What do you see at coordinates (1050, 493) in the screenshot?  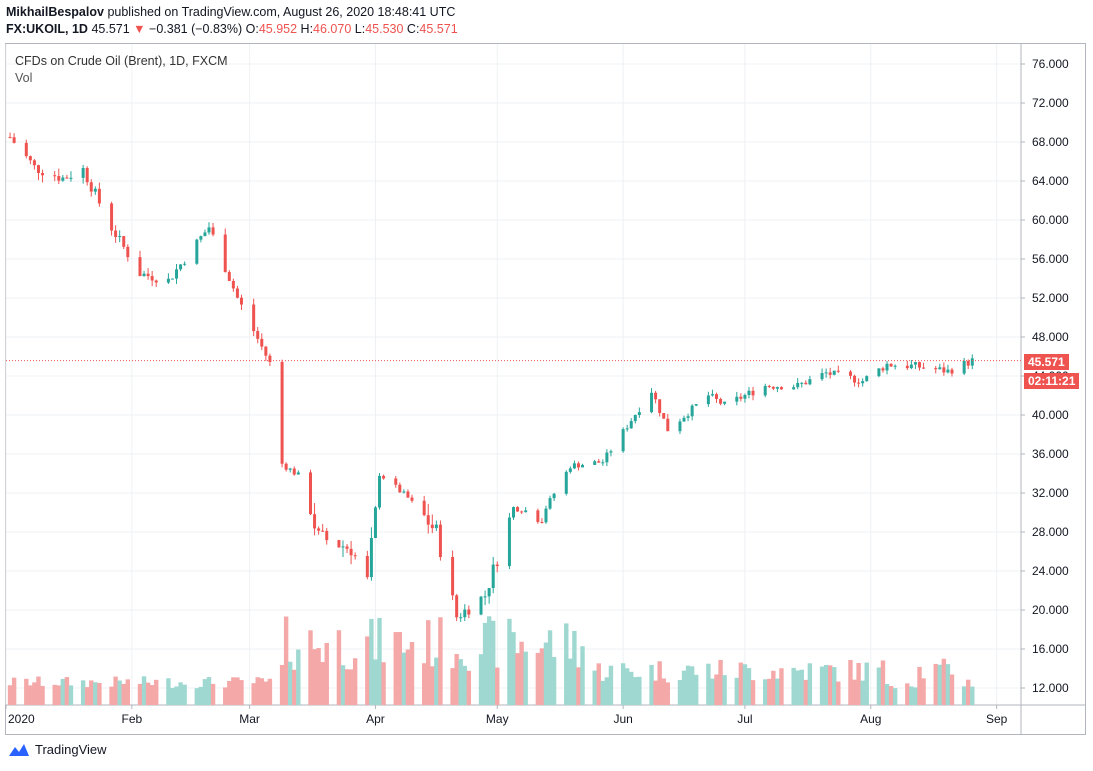 I see `y-tick-label: 32.000` at bounding box center [1050, 493].